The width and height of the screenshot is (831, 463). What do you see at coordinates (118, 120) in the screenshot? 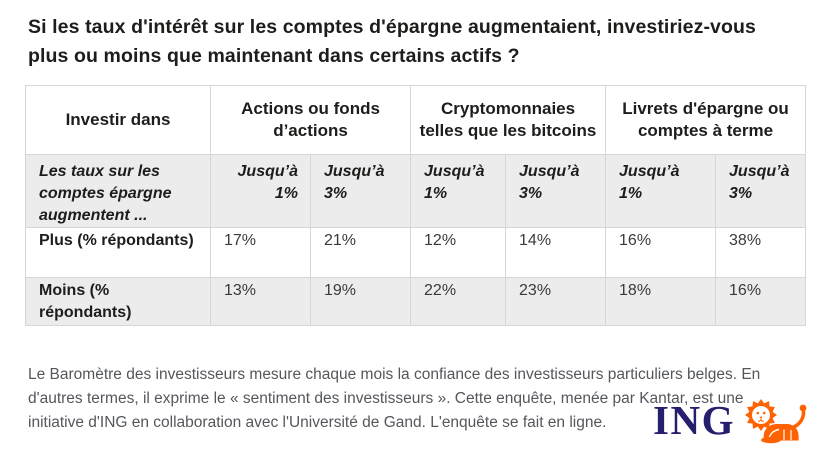
I see `corner-cell: Investir dans` at bounding box center [118, 120].